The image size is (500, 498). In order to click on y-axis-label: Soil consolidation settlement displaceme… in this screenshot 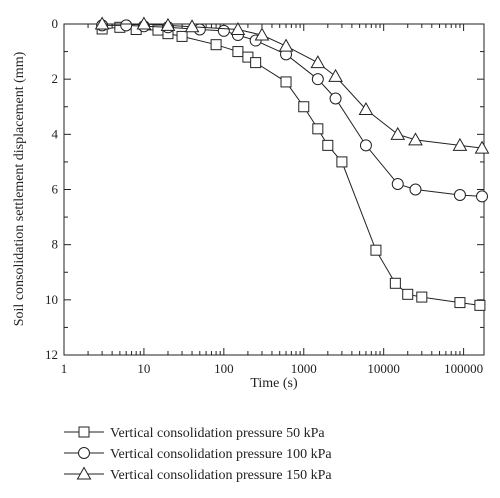, I will do `click(19, 188)`.